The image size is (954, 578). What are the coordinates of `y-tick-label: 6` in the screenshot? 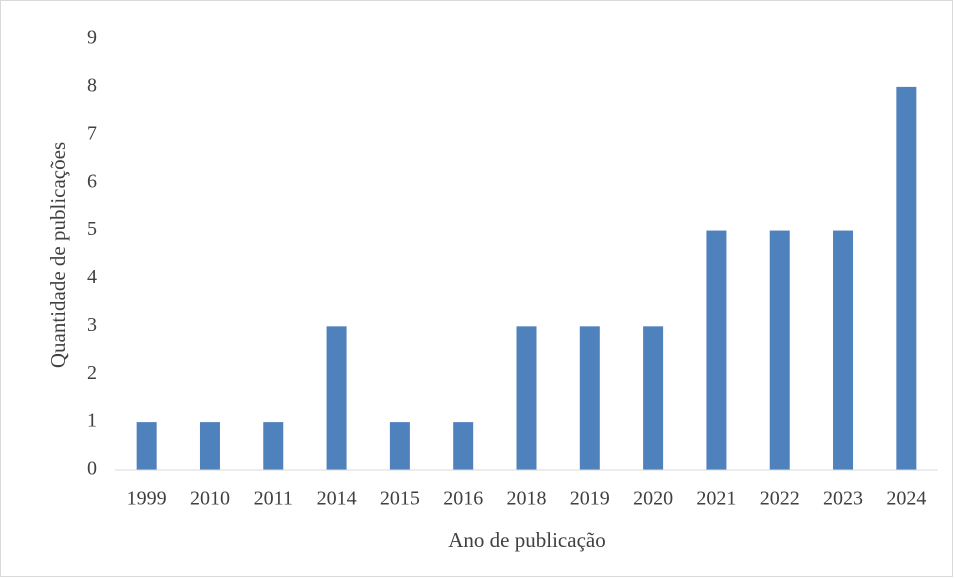 It's located at (92, 181).